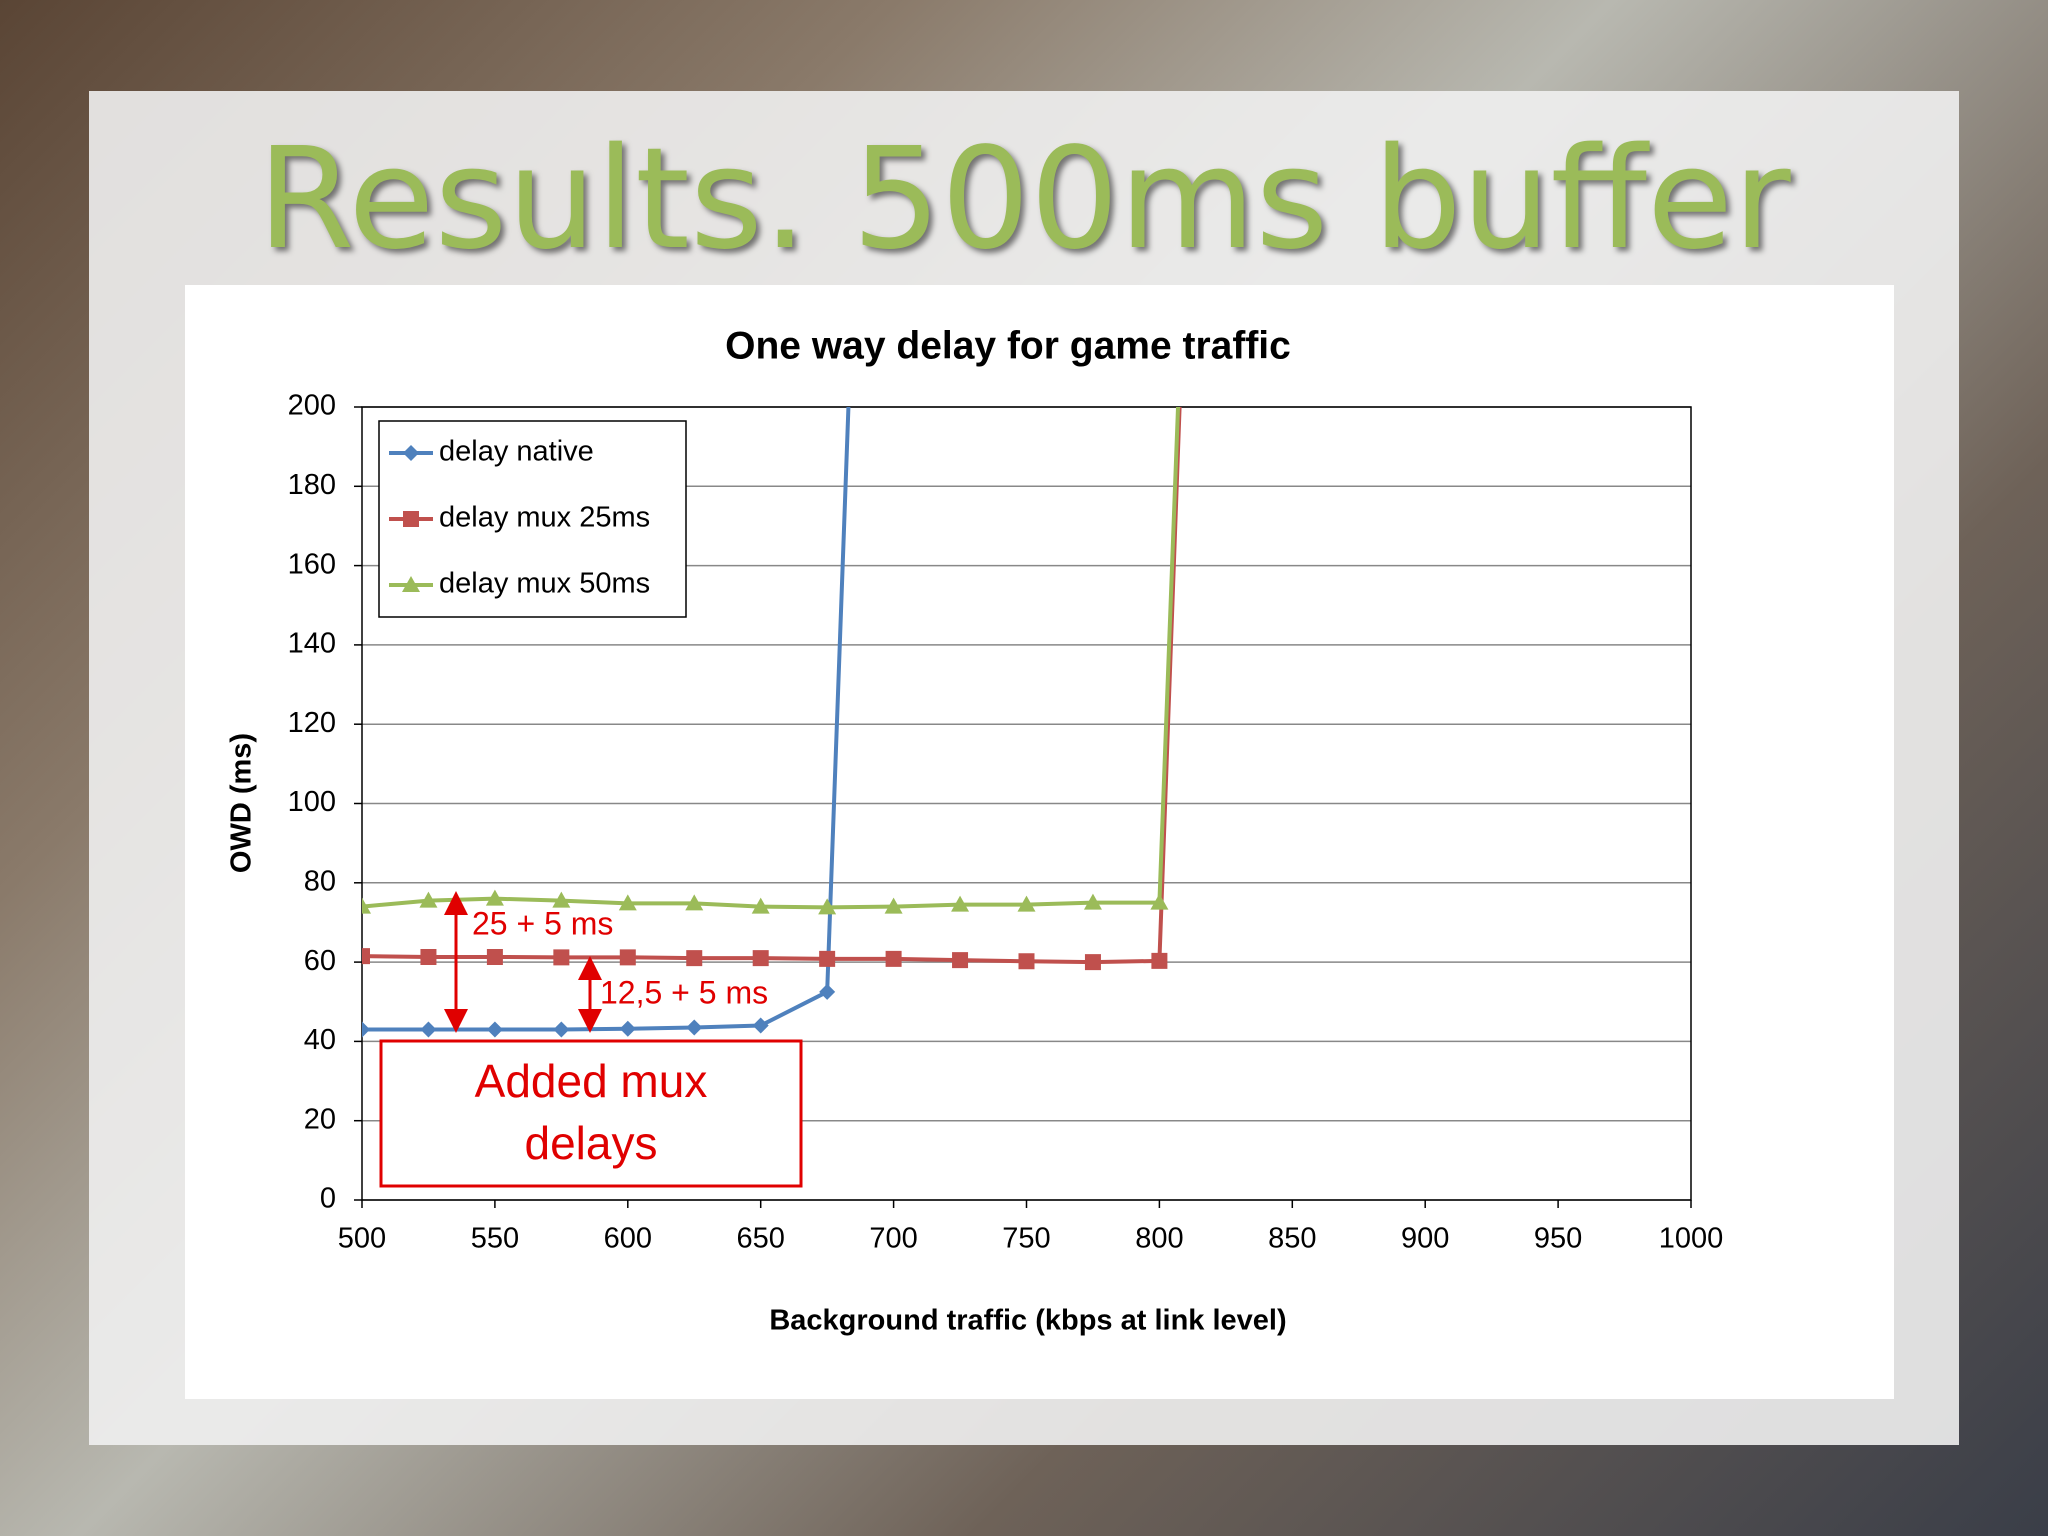  Describe the element at coordinates (628, 1239) in the screenshot. I see `x-tick-label: 600` at that location.